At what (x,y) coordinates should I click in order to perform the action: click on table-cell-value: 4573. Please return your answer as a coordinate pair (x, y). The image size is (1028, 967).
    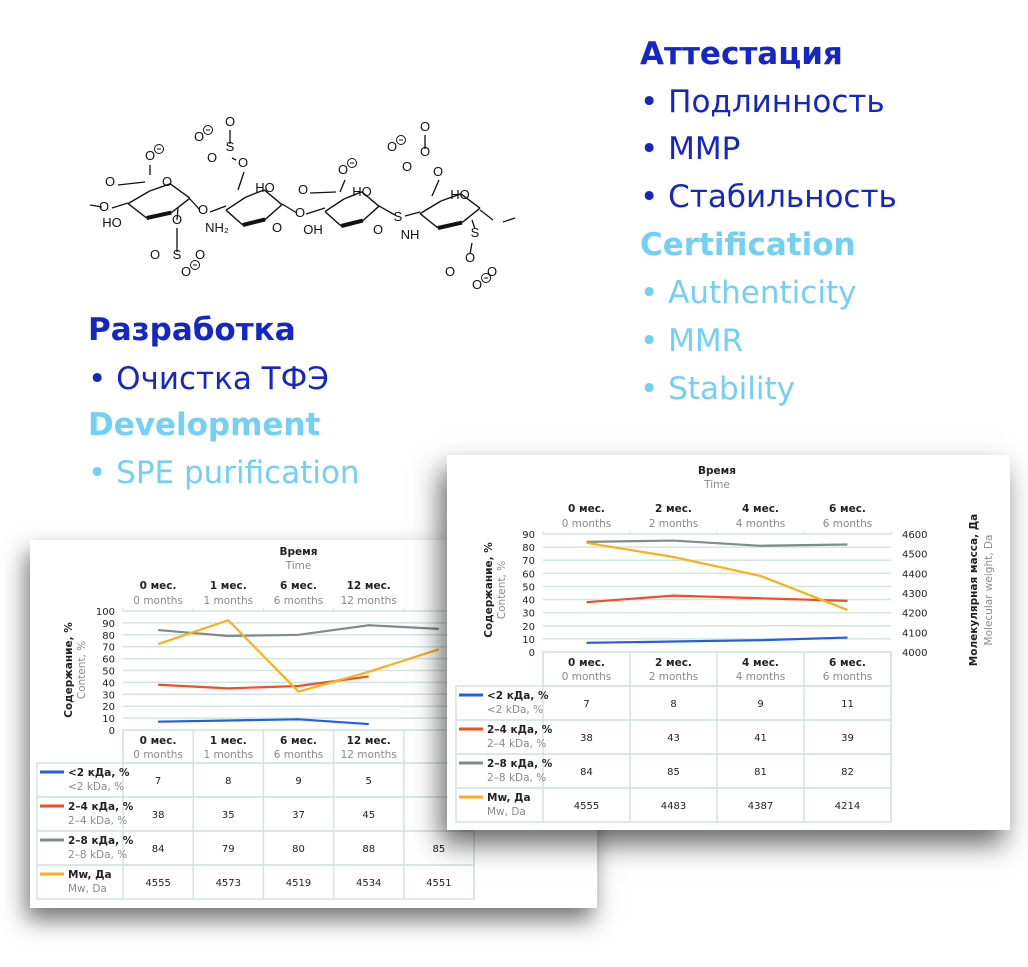
    Looking at the image, I should click on (228, 883).